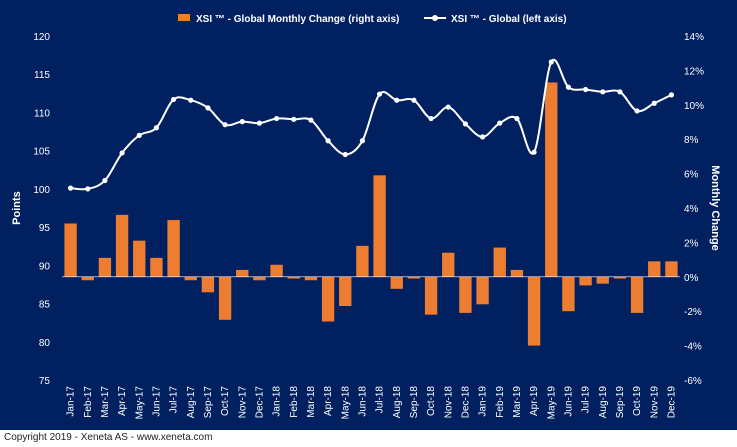  What do you see at coordinates (620, 402) in the screenshot?
I see `x-tick-label: Sep-19` at bounding box center [620, 402].